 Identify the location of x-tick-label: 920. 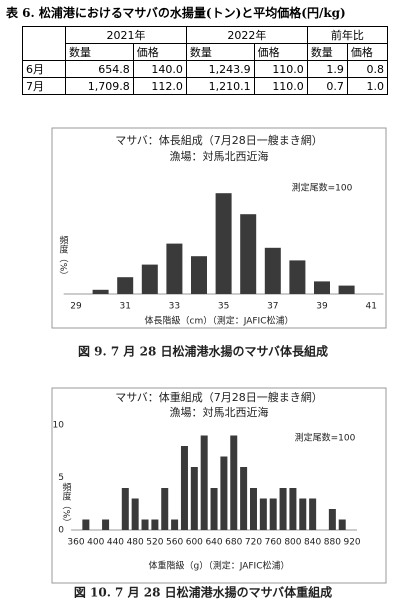
(351, 543).